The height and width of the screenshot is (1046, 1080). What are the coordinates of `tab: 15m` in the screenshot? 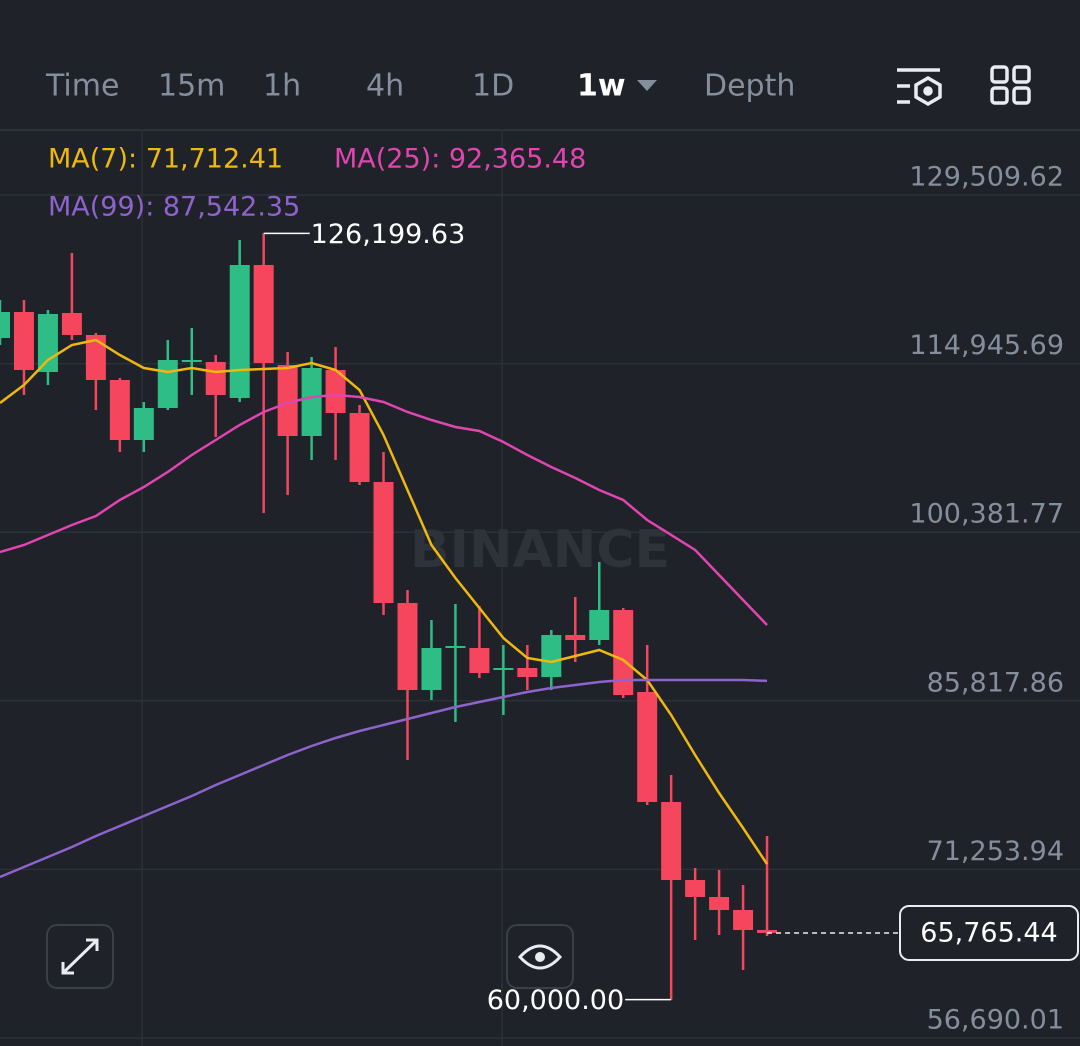 It's located at (191, 86).